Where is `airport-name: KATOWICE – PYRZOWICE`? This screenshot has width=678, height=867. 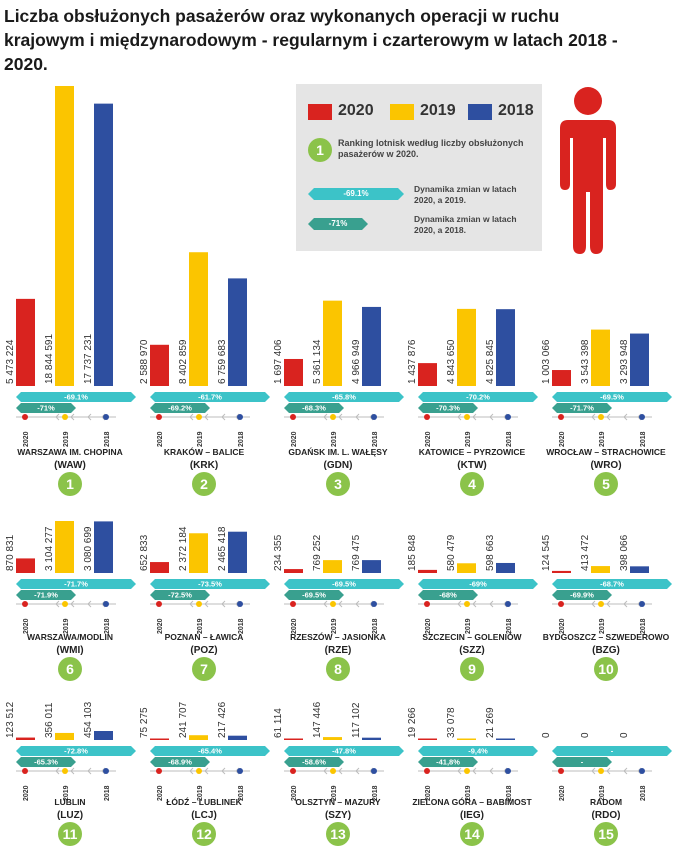 airport-name: KATOWICE – PYRZOWICE is located at coordinates (472, 452).